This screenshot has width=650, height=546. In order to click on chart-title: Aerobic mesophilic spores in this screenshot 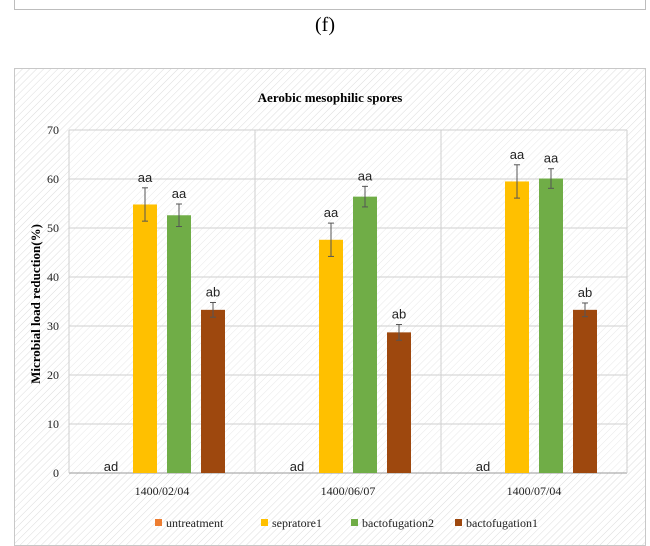, I will do `click(330, 97)`.